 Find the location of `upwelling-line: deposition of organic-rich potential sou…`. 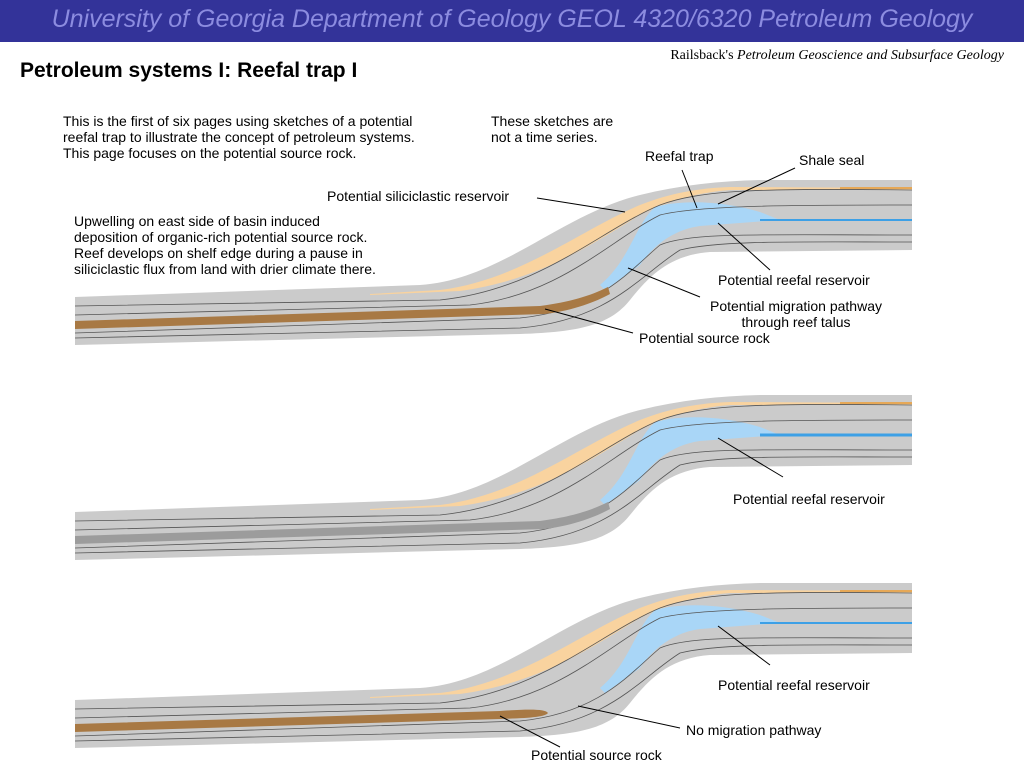

upwelling-line: deposition of organic-rich potential sou… is located at coordinates (221, 237).